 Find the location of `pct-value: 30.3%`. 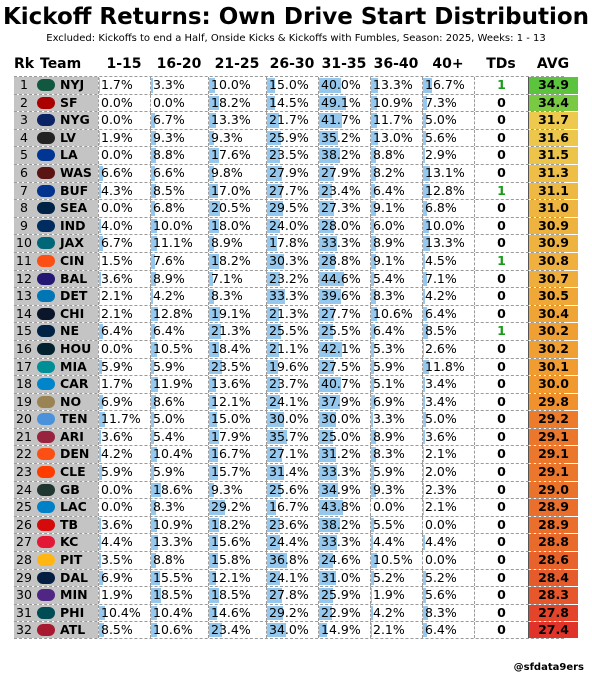

pct-value: 30.3% is located at coordinates (289, 260).